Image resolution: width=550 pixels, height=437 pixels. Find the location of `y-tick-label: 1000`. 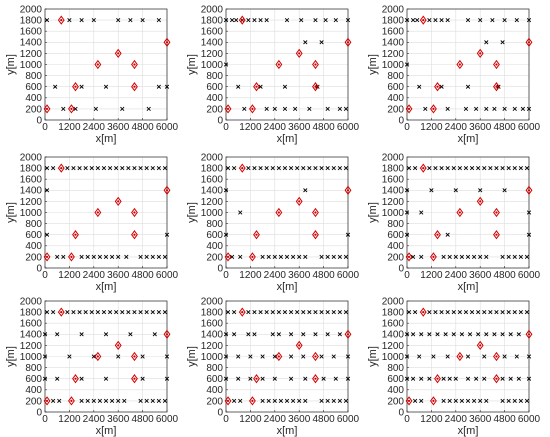

y-tick-label: 1000 is located at coordinates (31, 357).